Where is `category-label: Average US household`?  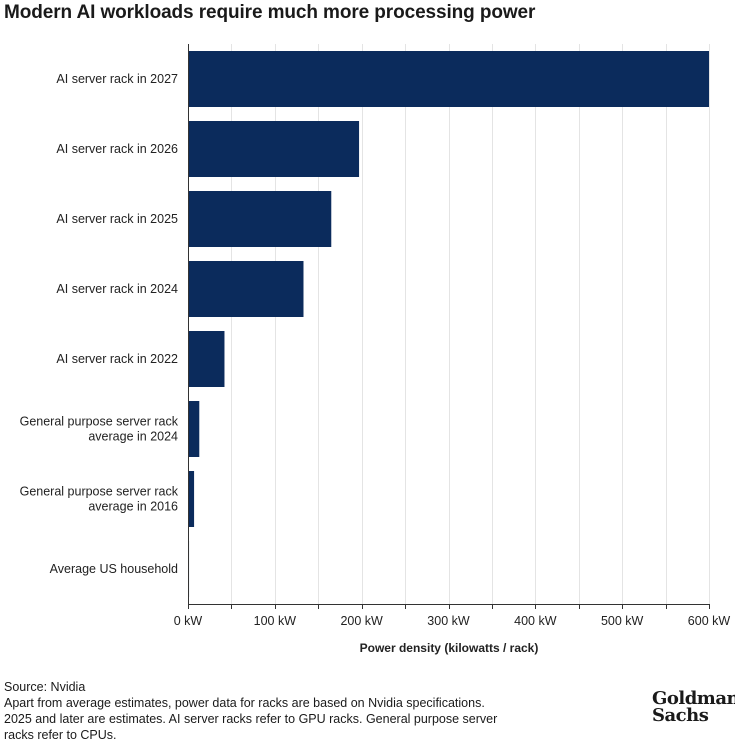 category-label: Average US household is located at coordinates (114, 569).